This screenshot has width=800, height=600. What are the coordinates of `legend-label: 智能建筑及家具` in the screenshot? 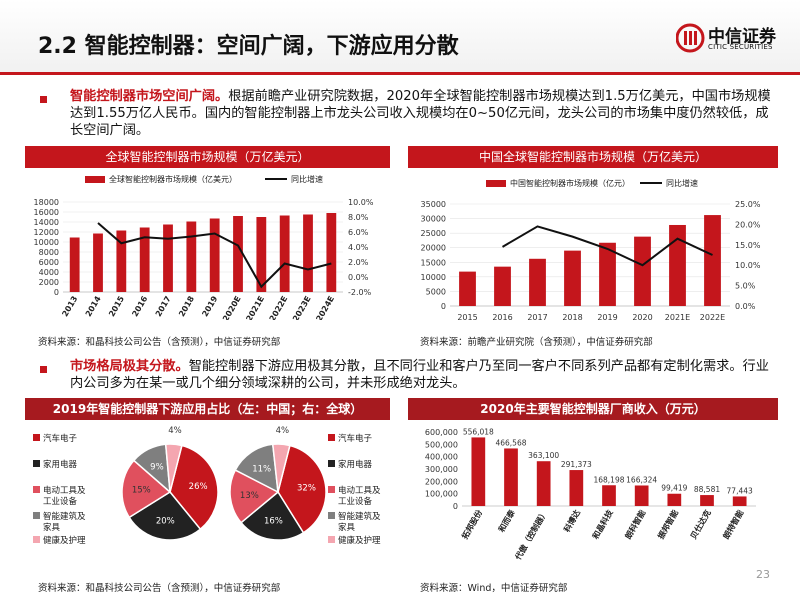 It's located at (359, 522).